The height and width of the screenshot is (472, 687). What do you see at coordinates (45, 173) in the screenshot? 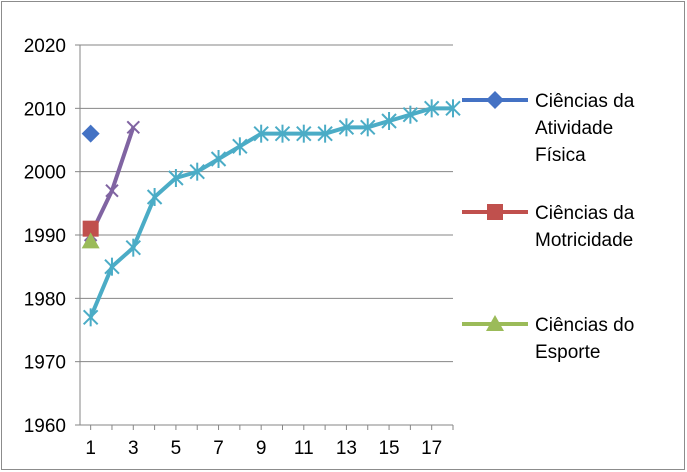
I see `y-tick-label: 2000` at bounding box center [45, 173].